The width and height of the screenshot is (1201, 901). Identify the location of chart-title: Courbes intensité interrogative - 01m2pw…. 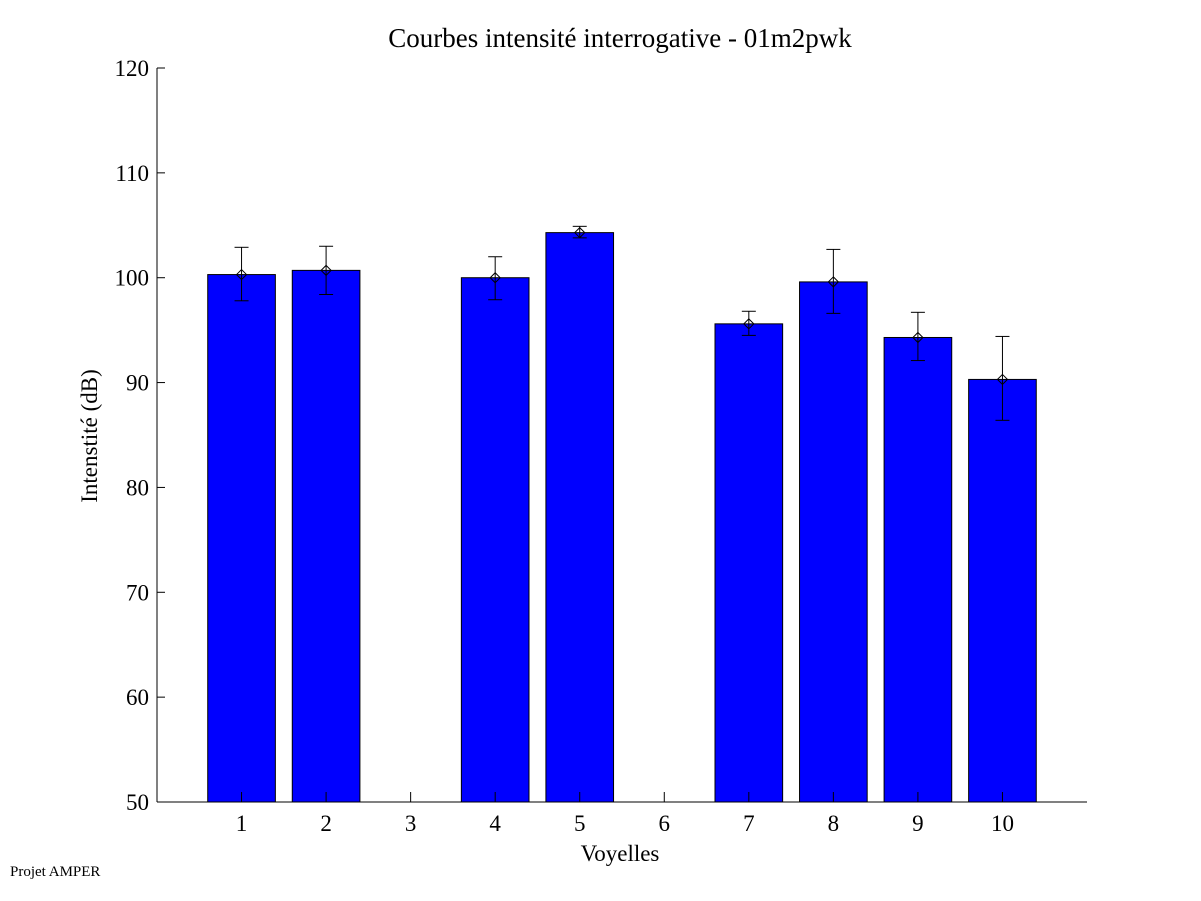
(620, 38).